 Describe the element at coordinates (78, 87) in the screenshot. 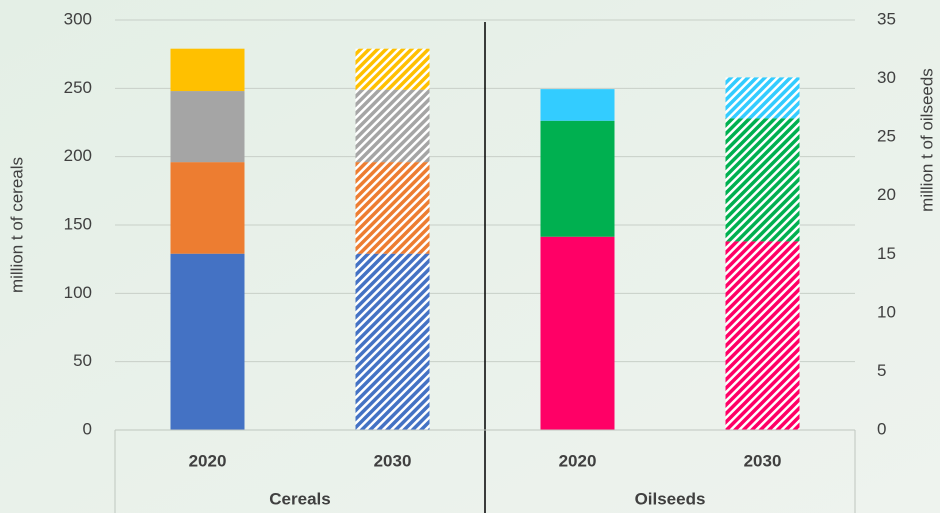

I see `y-tick-label: 250` at that location.